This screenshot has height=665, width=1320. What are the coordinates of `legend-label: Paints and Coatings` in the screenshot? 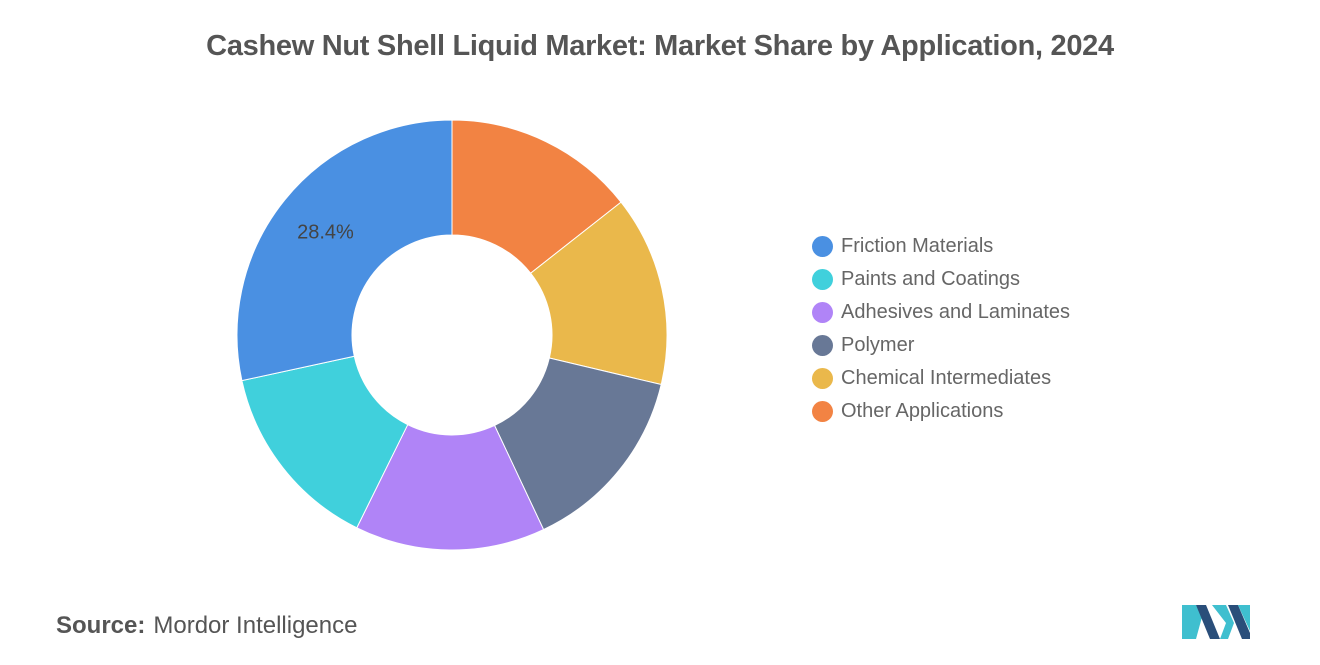 It's located at (931, 279).